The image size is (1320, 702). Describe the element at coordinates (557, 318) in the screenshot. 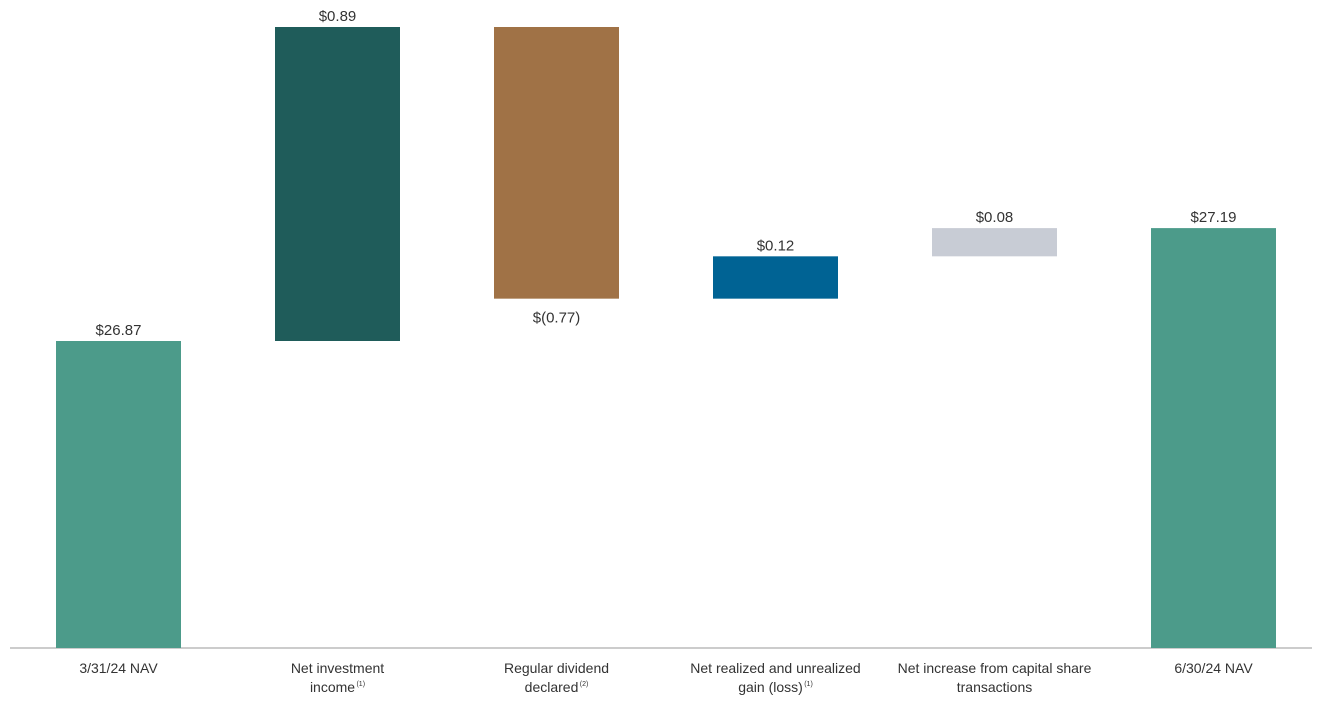

I see `value-label-div: $(0.77)` at that location.